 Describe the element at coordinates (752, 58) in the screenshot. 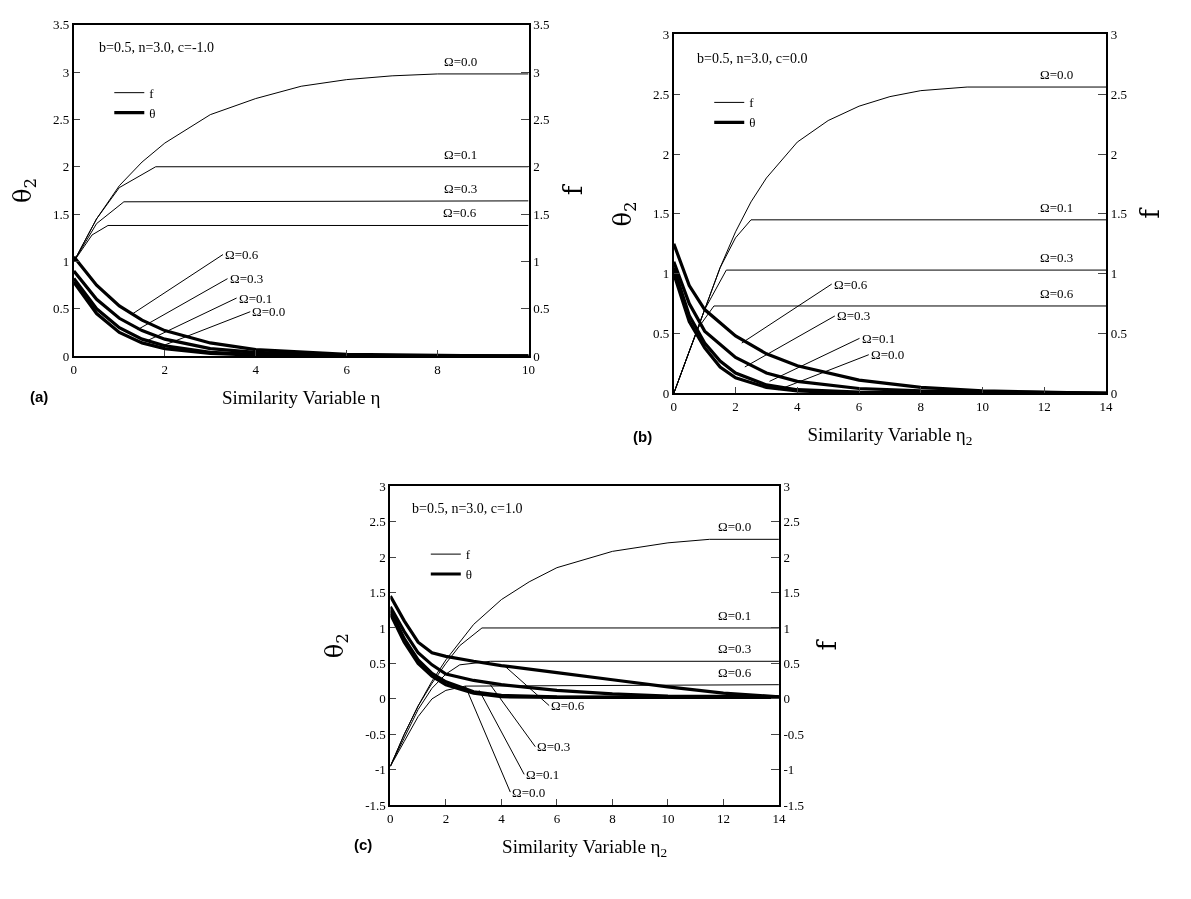

I see `annotation: b=0.5, n=3.0, c=0.0` at that location.